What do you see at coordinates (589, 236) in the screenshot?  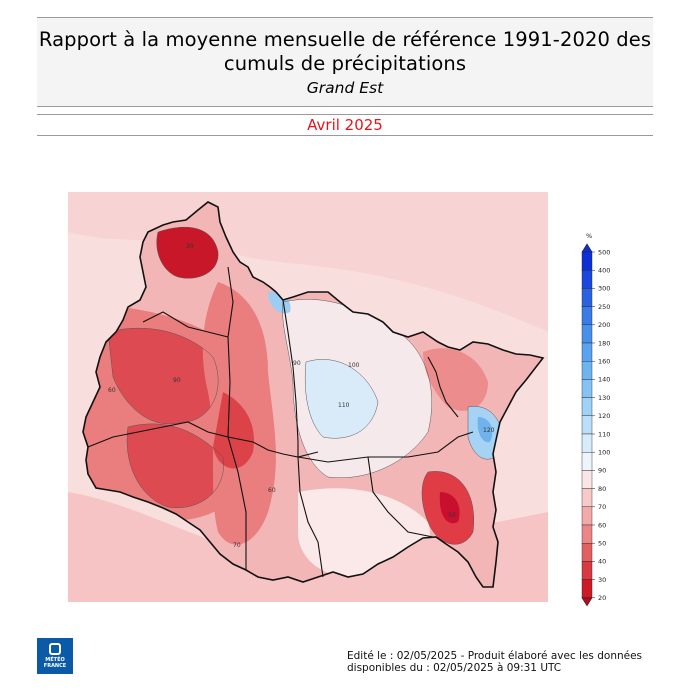 I see `legend-unit: %` at bounding box center [589, 236].